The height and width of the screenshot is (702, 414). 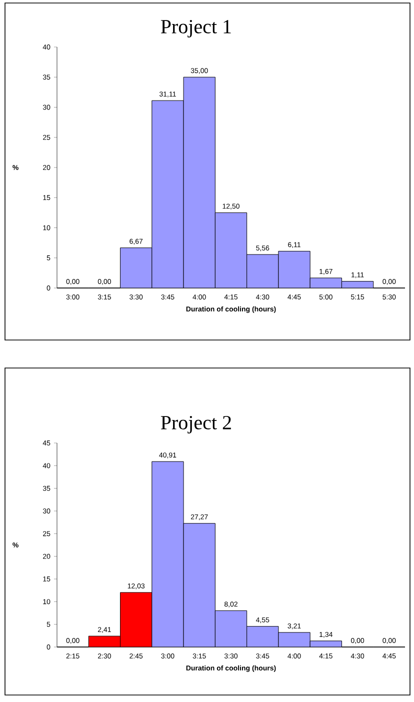 What do you see at coordinates (195, 29) in the screenshot?
I see `chart-title: Project 1` at bounding box center [195, 29].